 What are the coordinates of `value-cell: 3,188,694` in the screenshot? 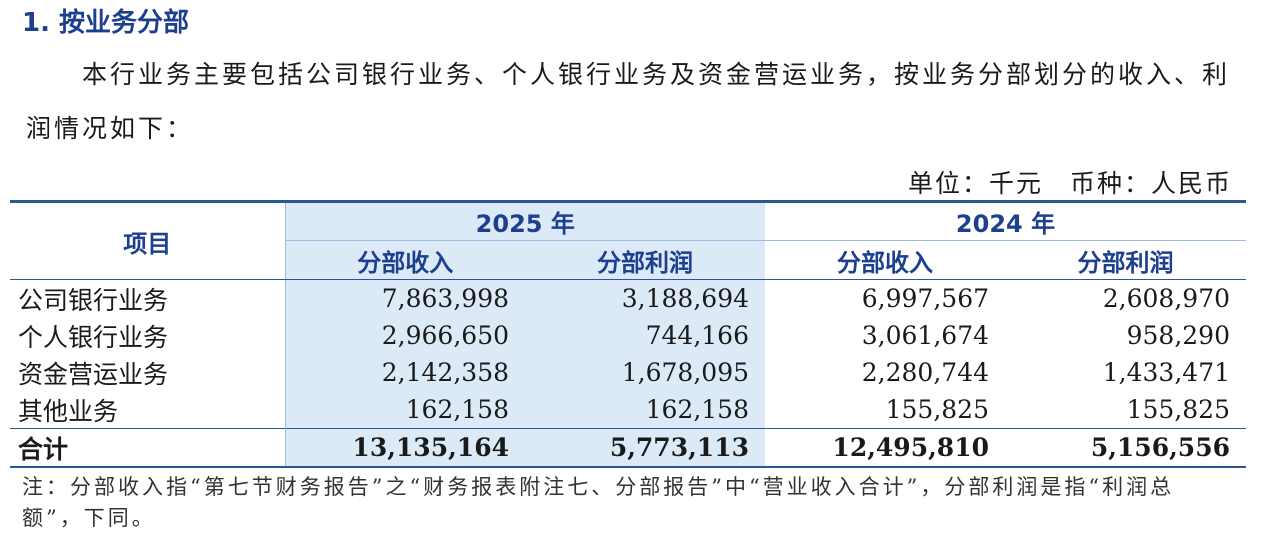 It's located at (645, 298).